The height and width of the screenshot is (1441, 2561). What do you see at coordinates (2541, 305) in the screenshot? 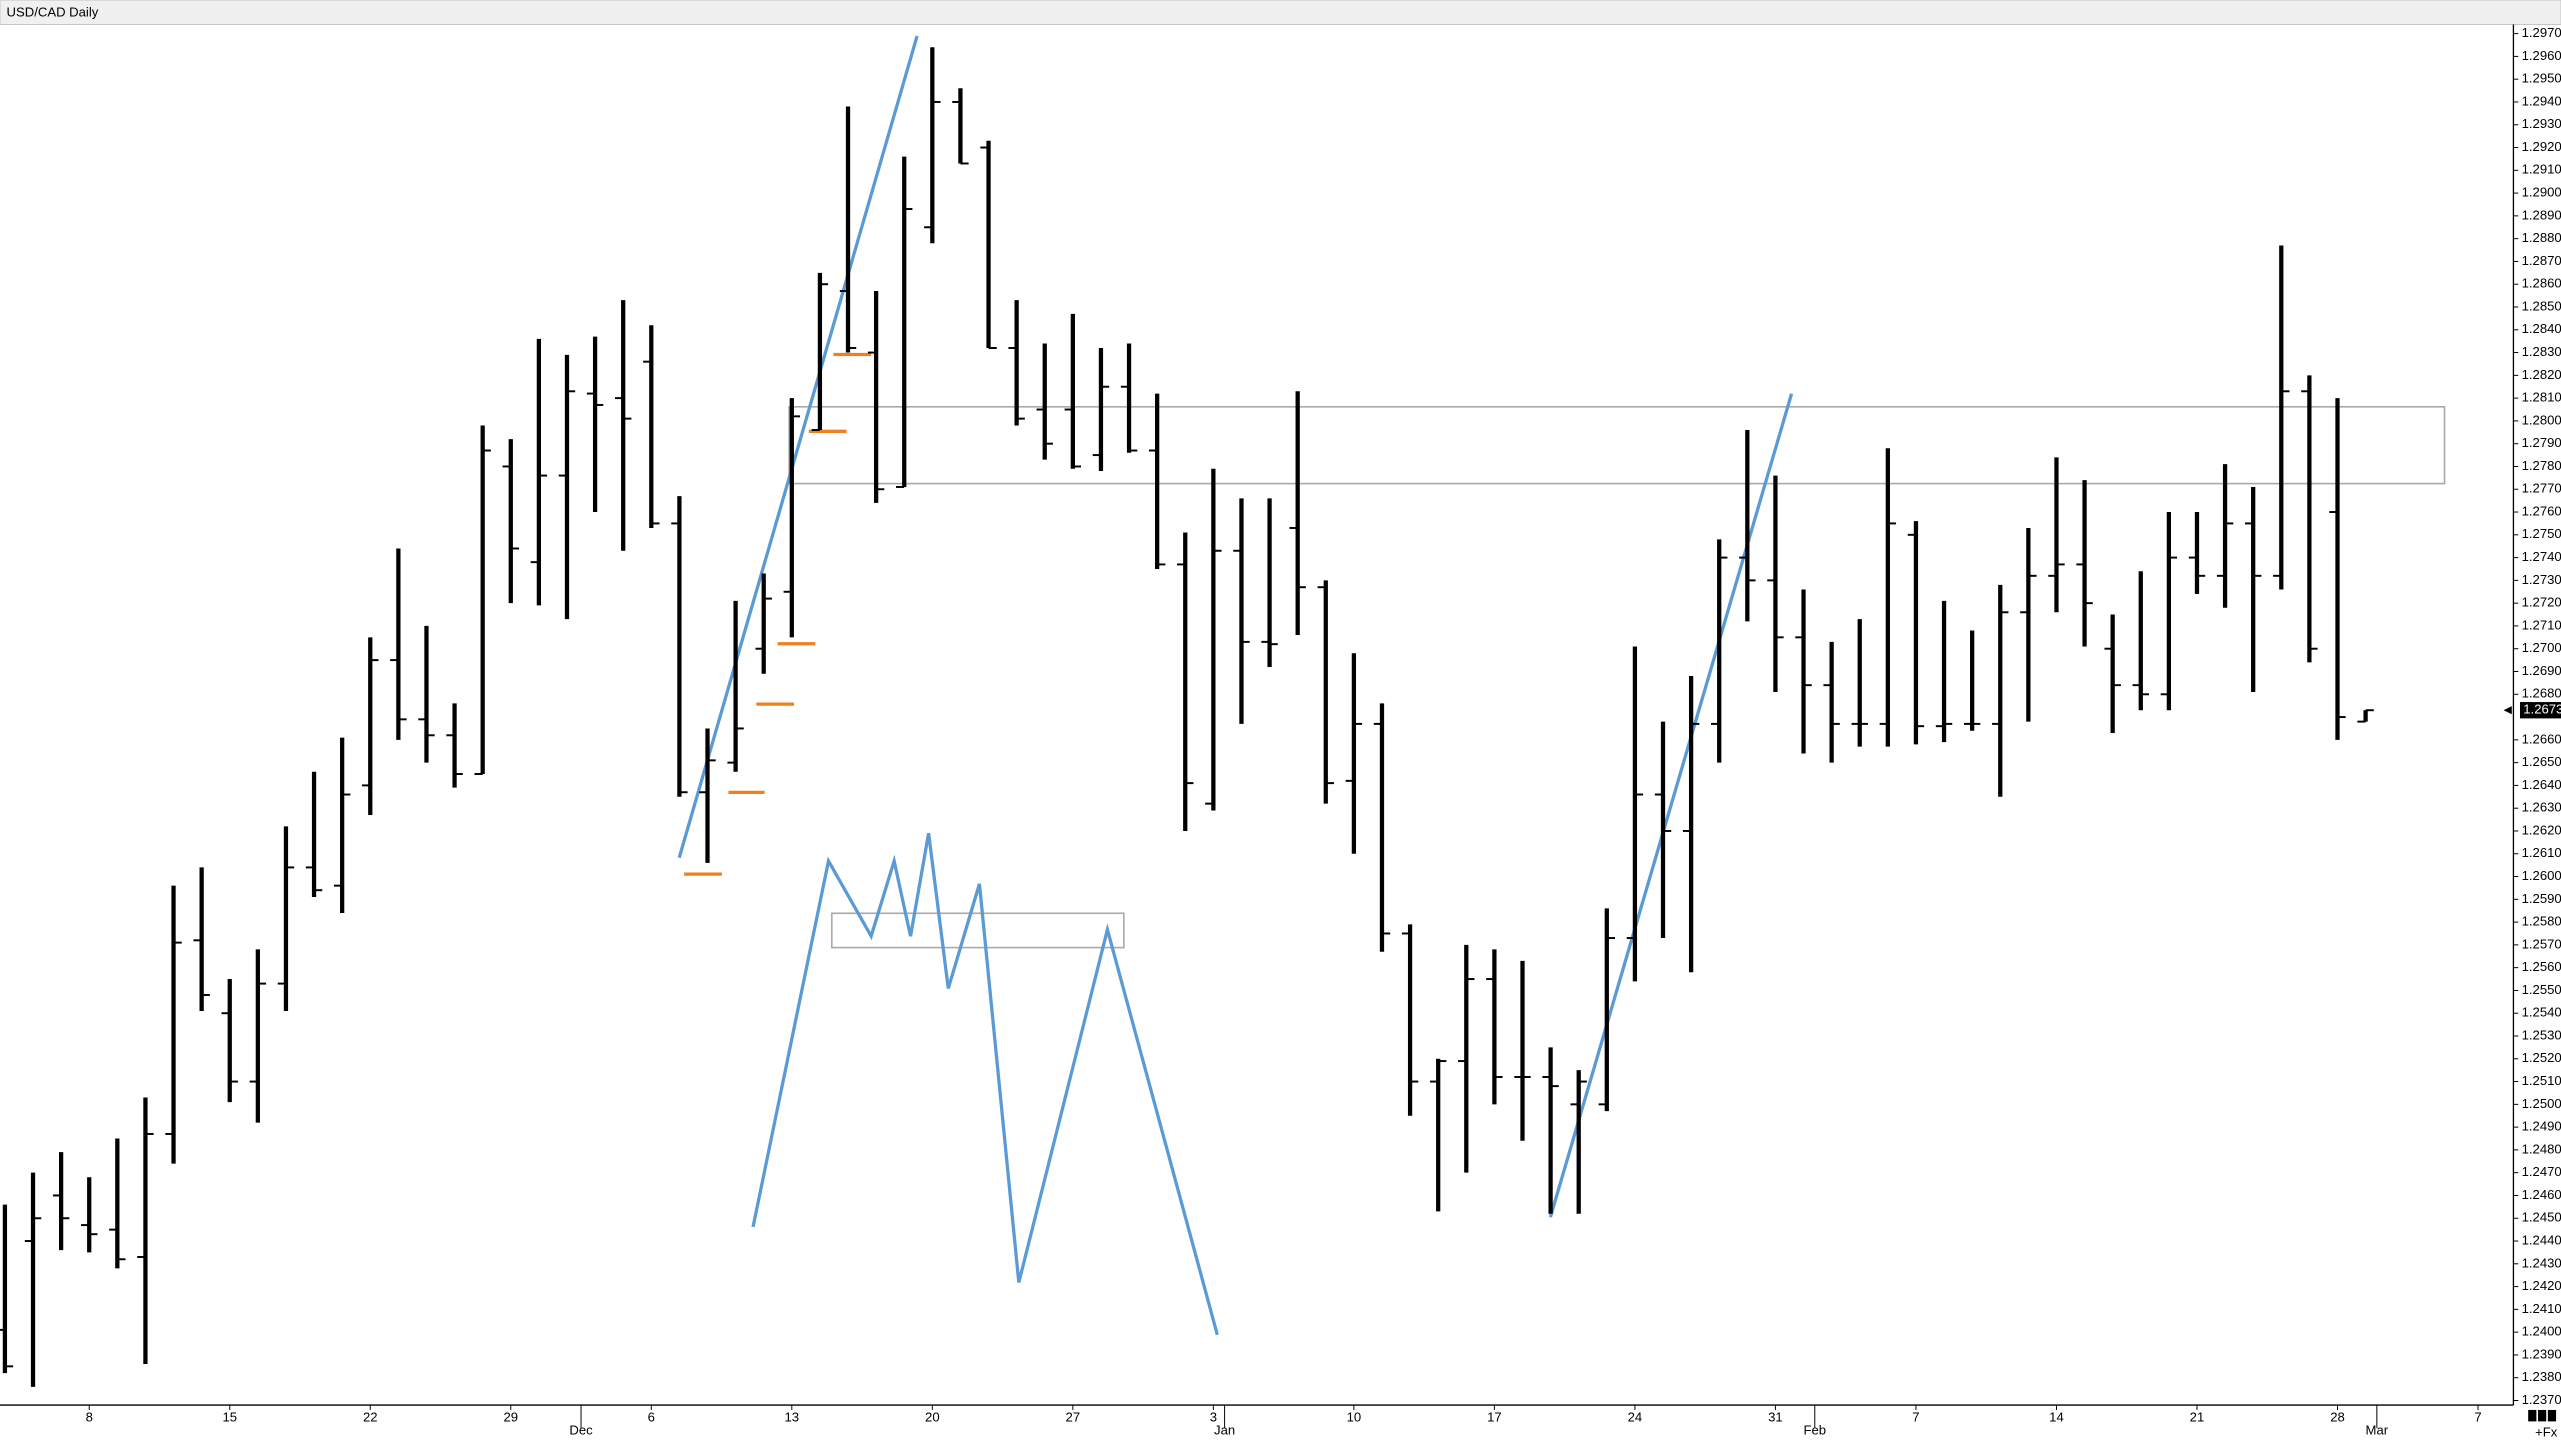
I see `y-tick-label: 1.2850` at bounding box center [2541, 305].